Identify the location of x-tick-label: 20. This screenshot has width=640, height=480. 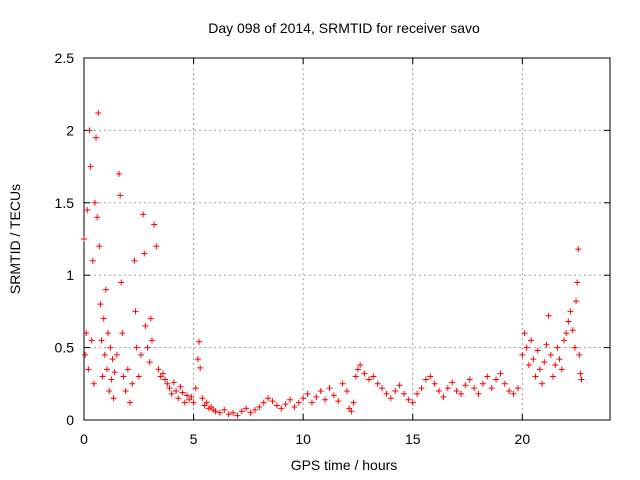
(523, 439).